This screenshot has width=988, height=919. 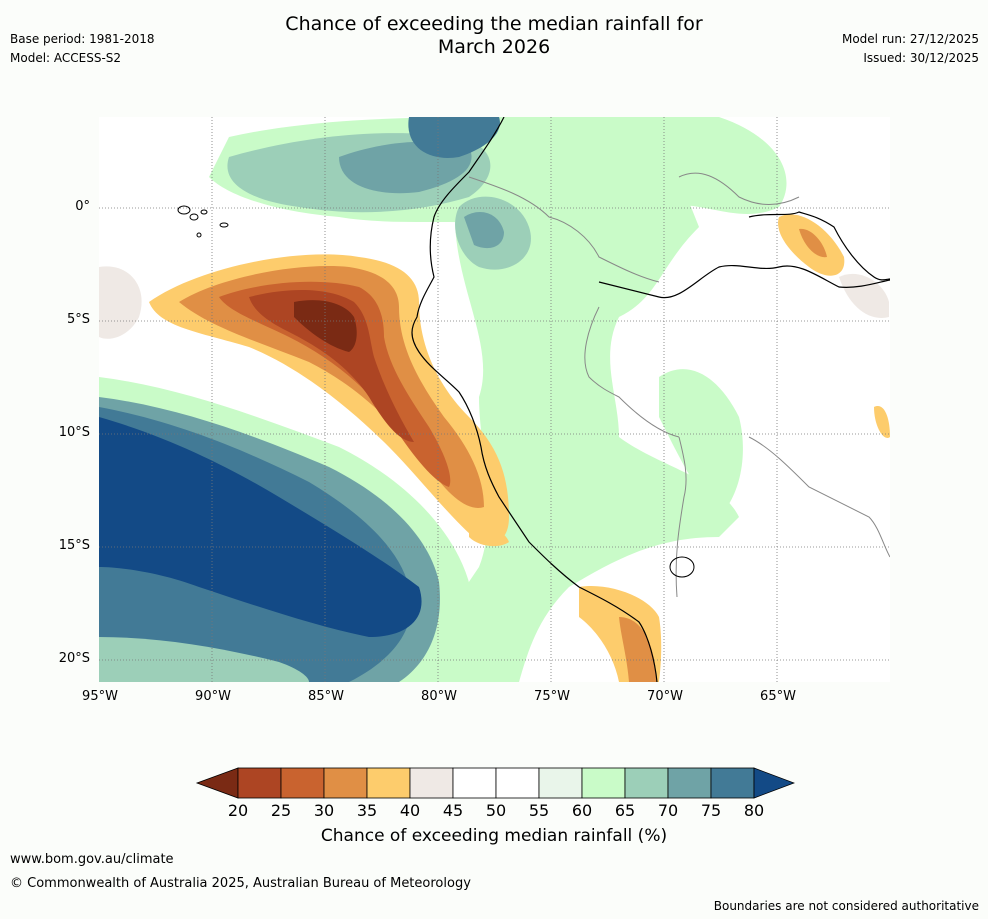 I want to click on lon-label-95w: 95°W, so click(x=100, y=696).